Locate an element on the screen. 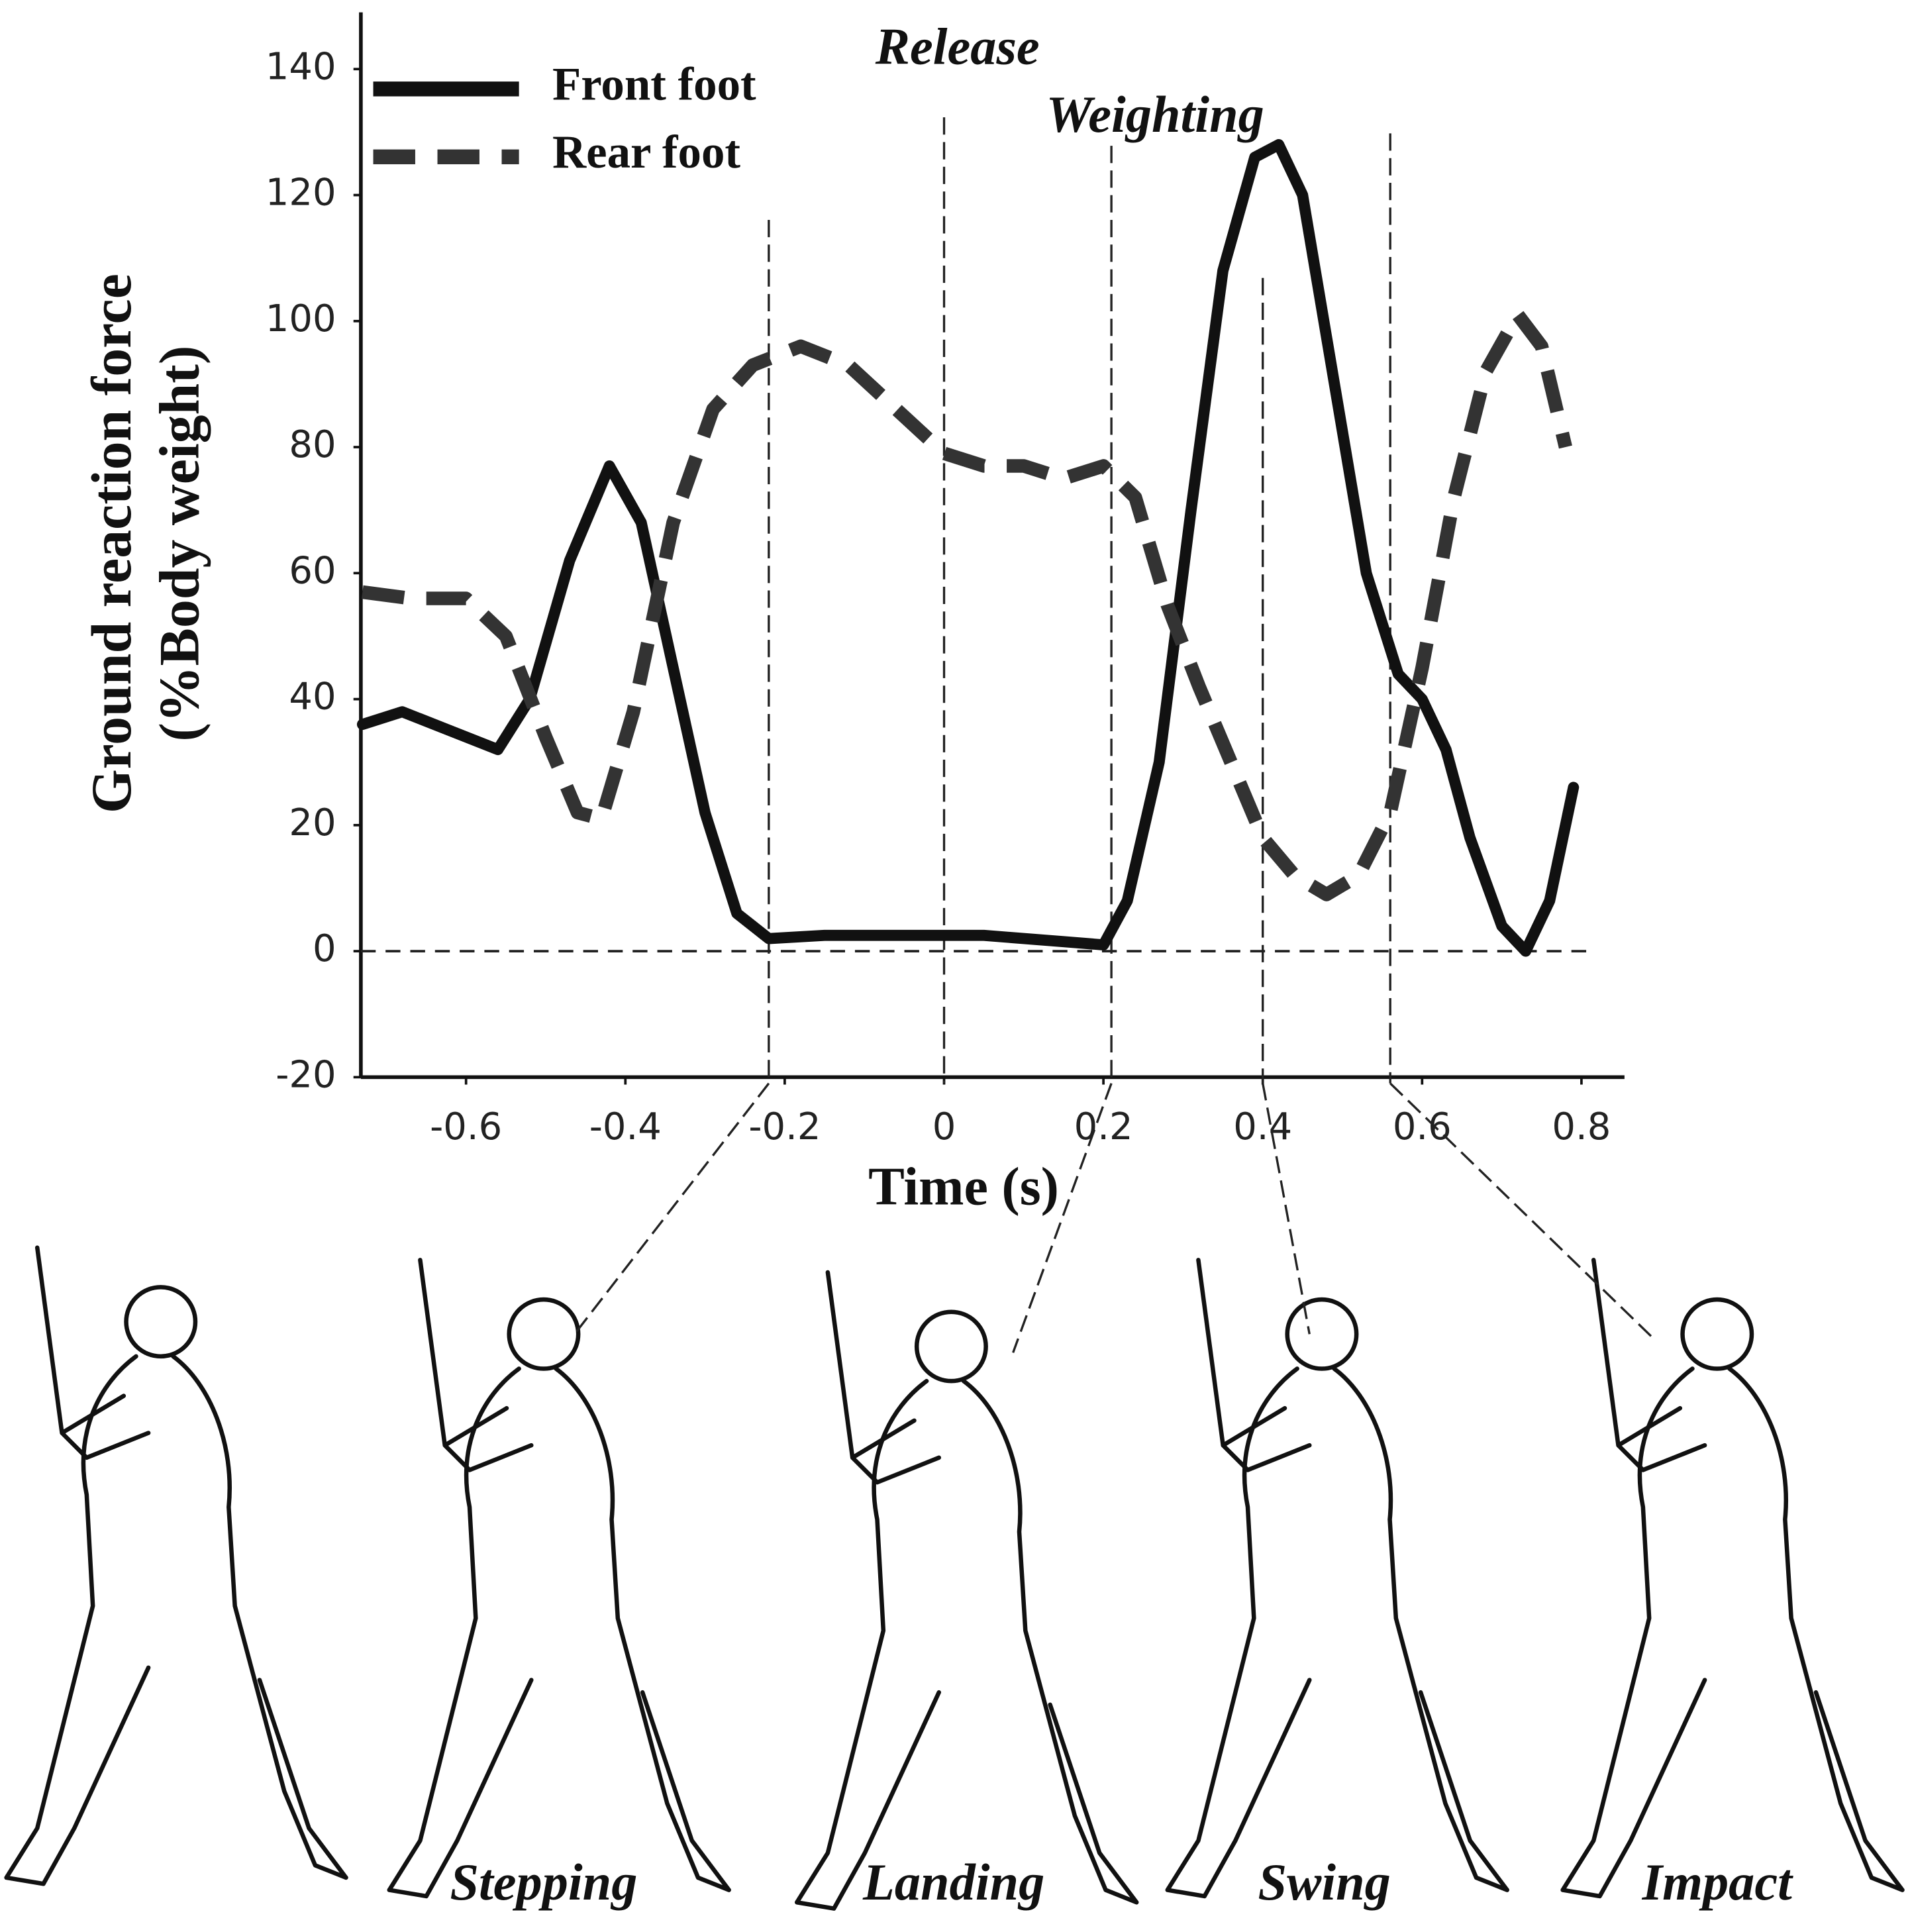 The height and width of the screenshot is (1932, 1910). legend-label: Rear foot is located at coordinates (646, 152).